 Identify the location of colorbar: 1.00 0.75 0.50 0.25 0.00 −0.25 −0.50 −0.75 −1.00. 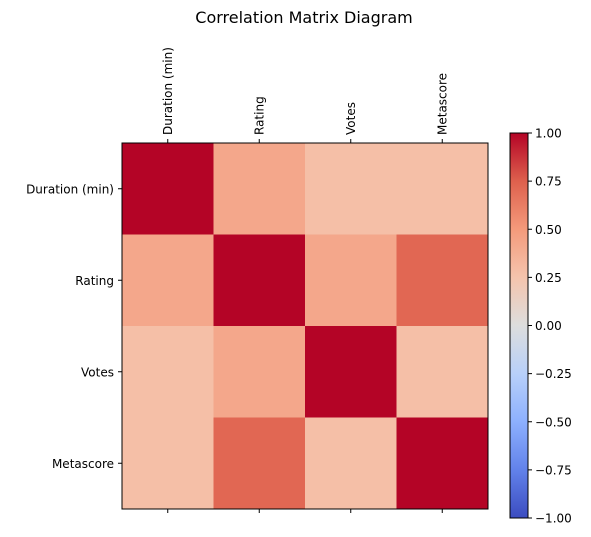
(540, 326).